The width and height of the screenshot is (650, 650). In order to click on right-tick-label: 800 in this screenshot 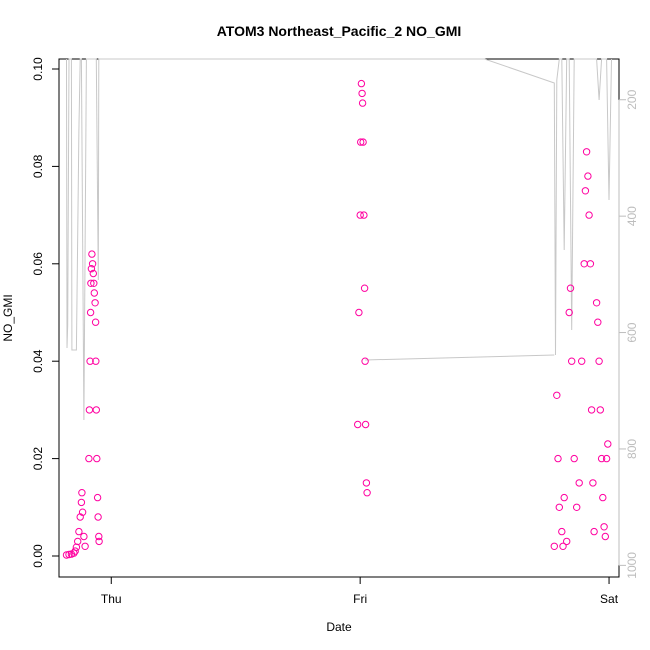, I will do `click(632, 449)`.